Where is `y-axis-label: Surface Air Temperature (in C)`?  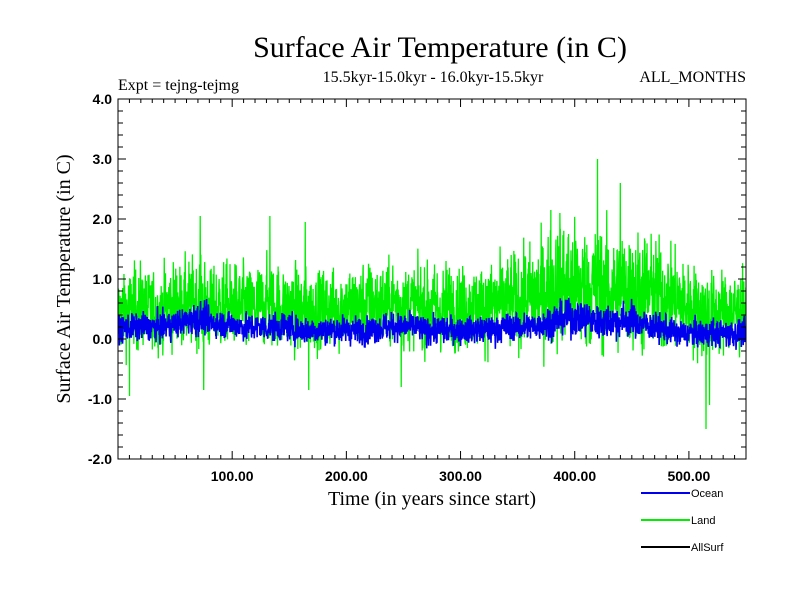 y-axis-label: Surface Air Temperature (in C) is located at coordinates (64, 278).